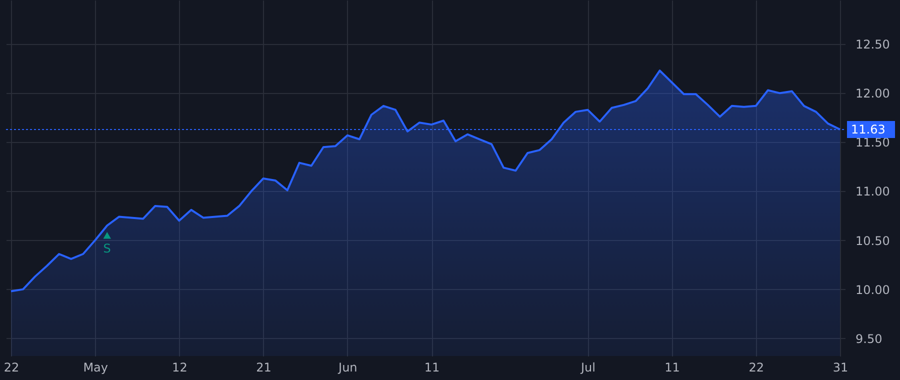  Describe the element at coordinates (873, 143) in the screenshot. I see `y-tick-label: 11.50` at that location.